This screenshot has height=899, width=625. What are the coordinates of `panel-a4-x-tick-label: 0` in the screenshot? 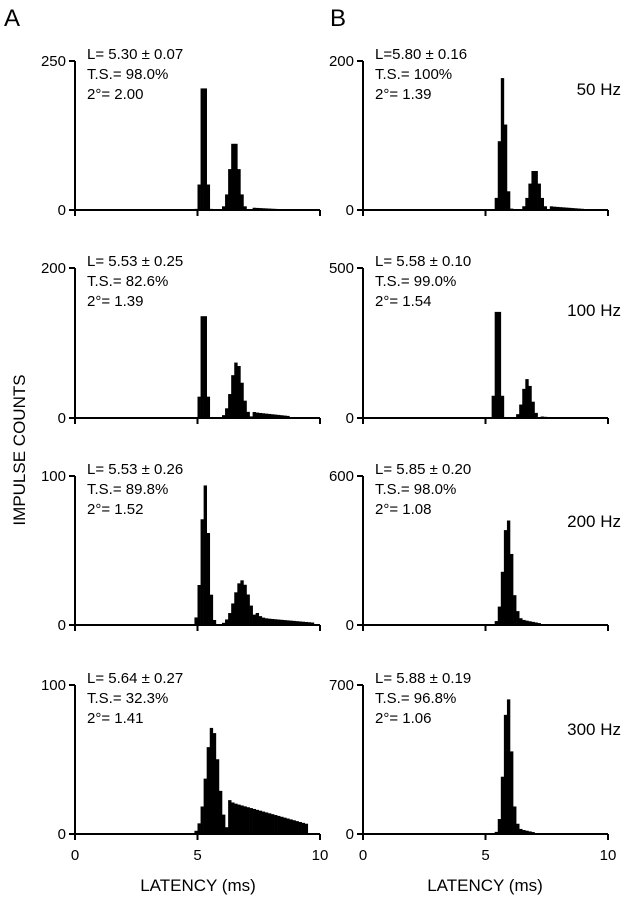 It's located at (75, 855).